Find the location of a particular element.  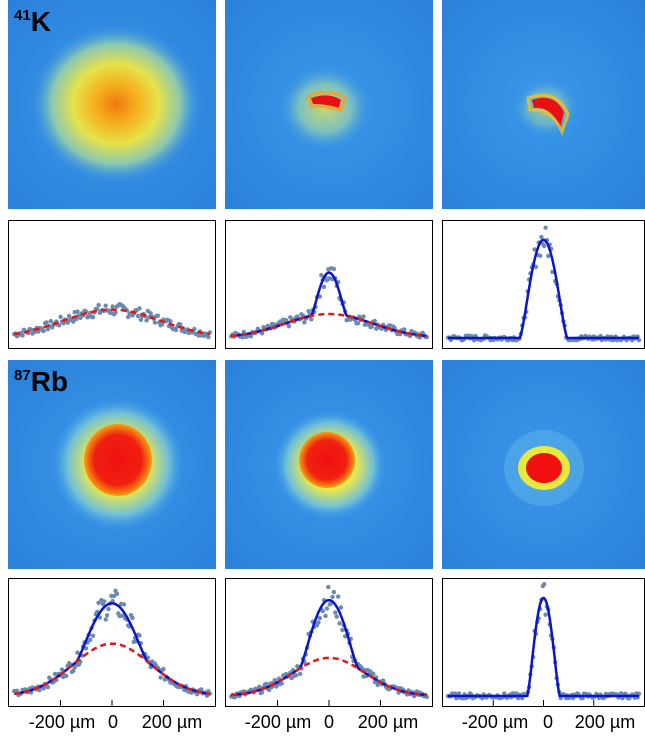

species-mass: 87 is located at coordinates (22, 375).